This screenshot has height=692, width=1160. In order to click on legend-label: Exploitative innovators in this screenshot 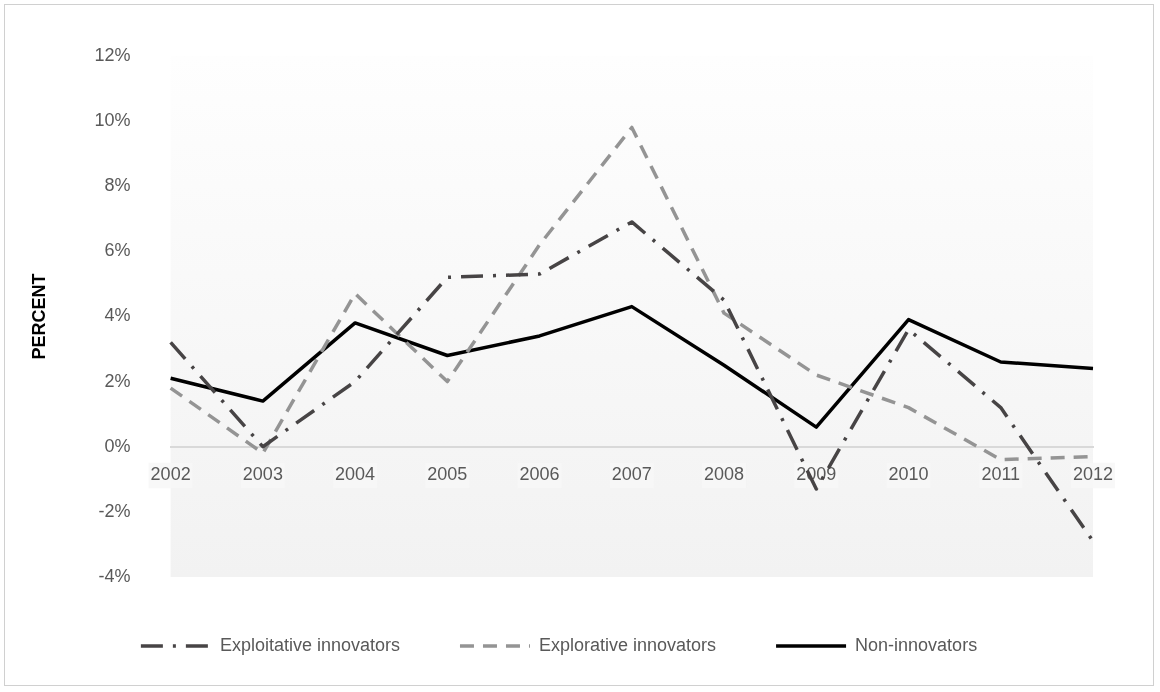, I will do `click(309, 644)`.